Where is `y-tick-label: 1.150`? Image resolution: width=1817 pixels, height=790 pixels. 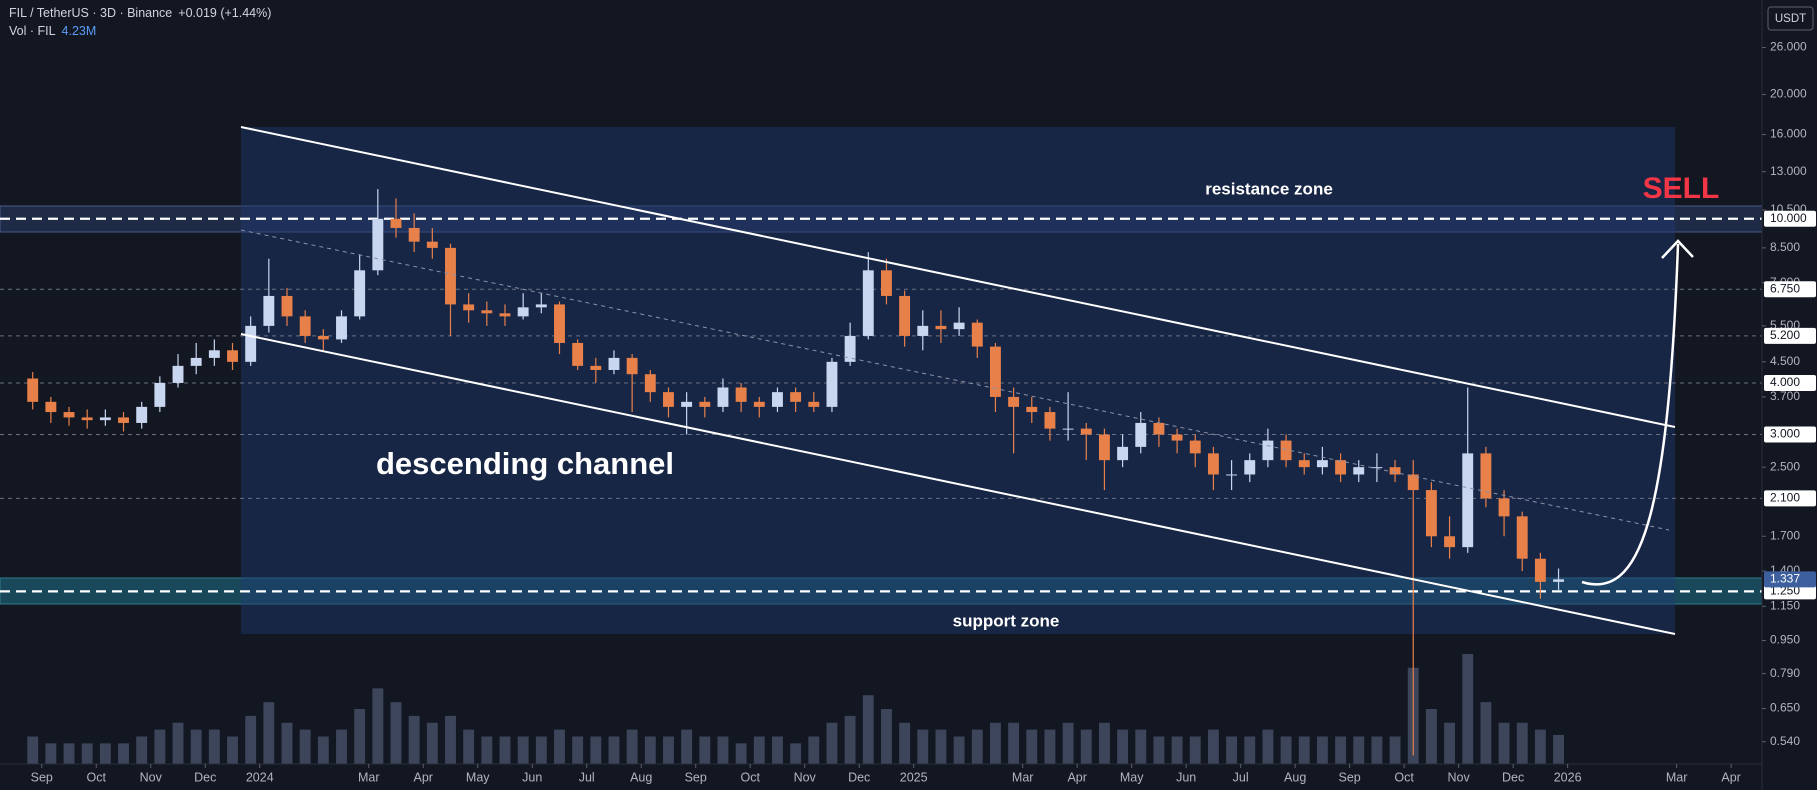 y-tick-label: 1.150 is located at coordinates (1785, 605).